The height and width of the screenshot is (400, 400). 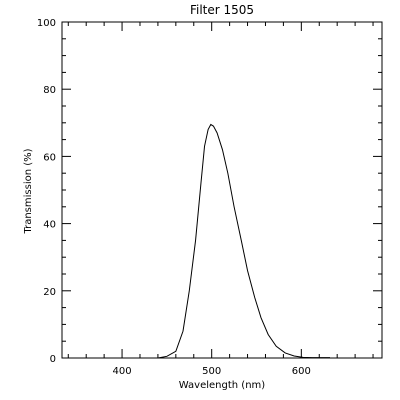 What do you see at coordinates (49, 292) in the screenshot?
I see `y-tick-label: 20` at bounding box center [49, 292].